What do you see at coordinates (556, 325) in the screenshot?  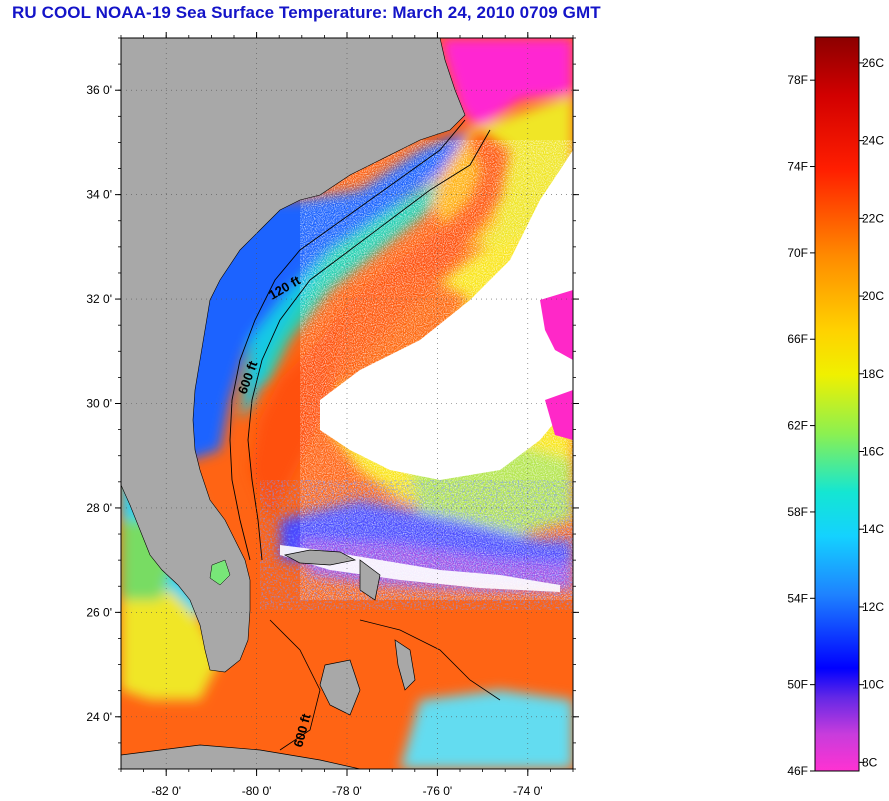 I see `cold-pocket-east` at bounding box center [556, 325].